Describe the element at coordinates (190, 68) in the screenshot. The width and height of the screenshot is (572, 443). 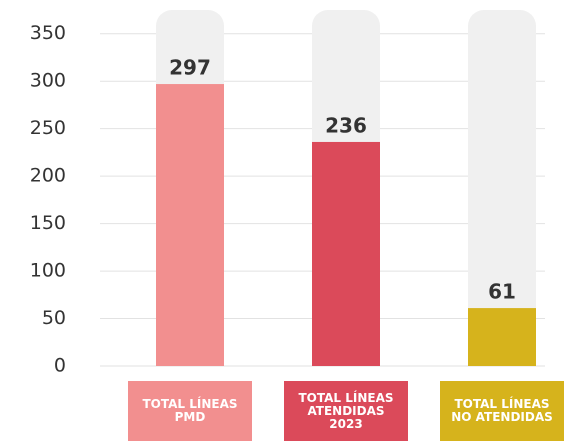
I see `value-label: 297` at that location.